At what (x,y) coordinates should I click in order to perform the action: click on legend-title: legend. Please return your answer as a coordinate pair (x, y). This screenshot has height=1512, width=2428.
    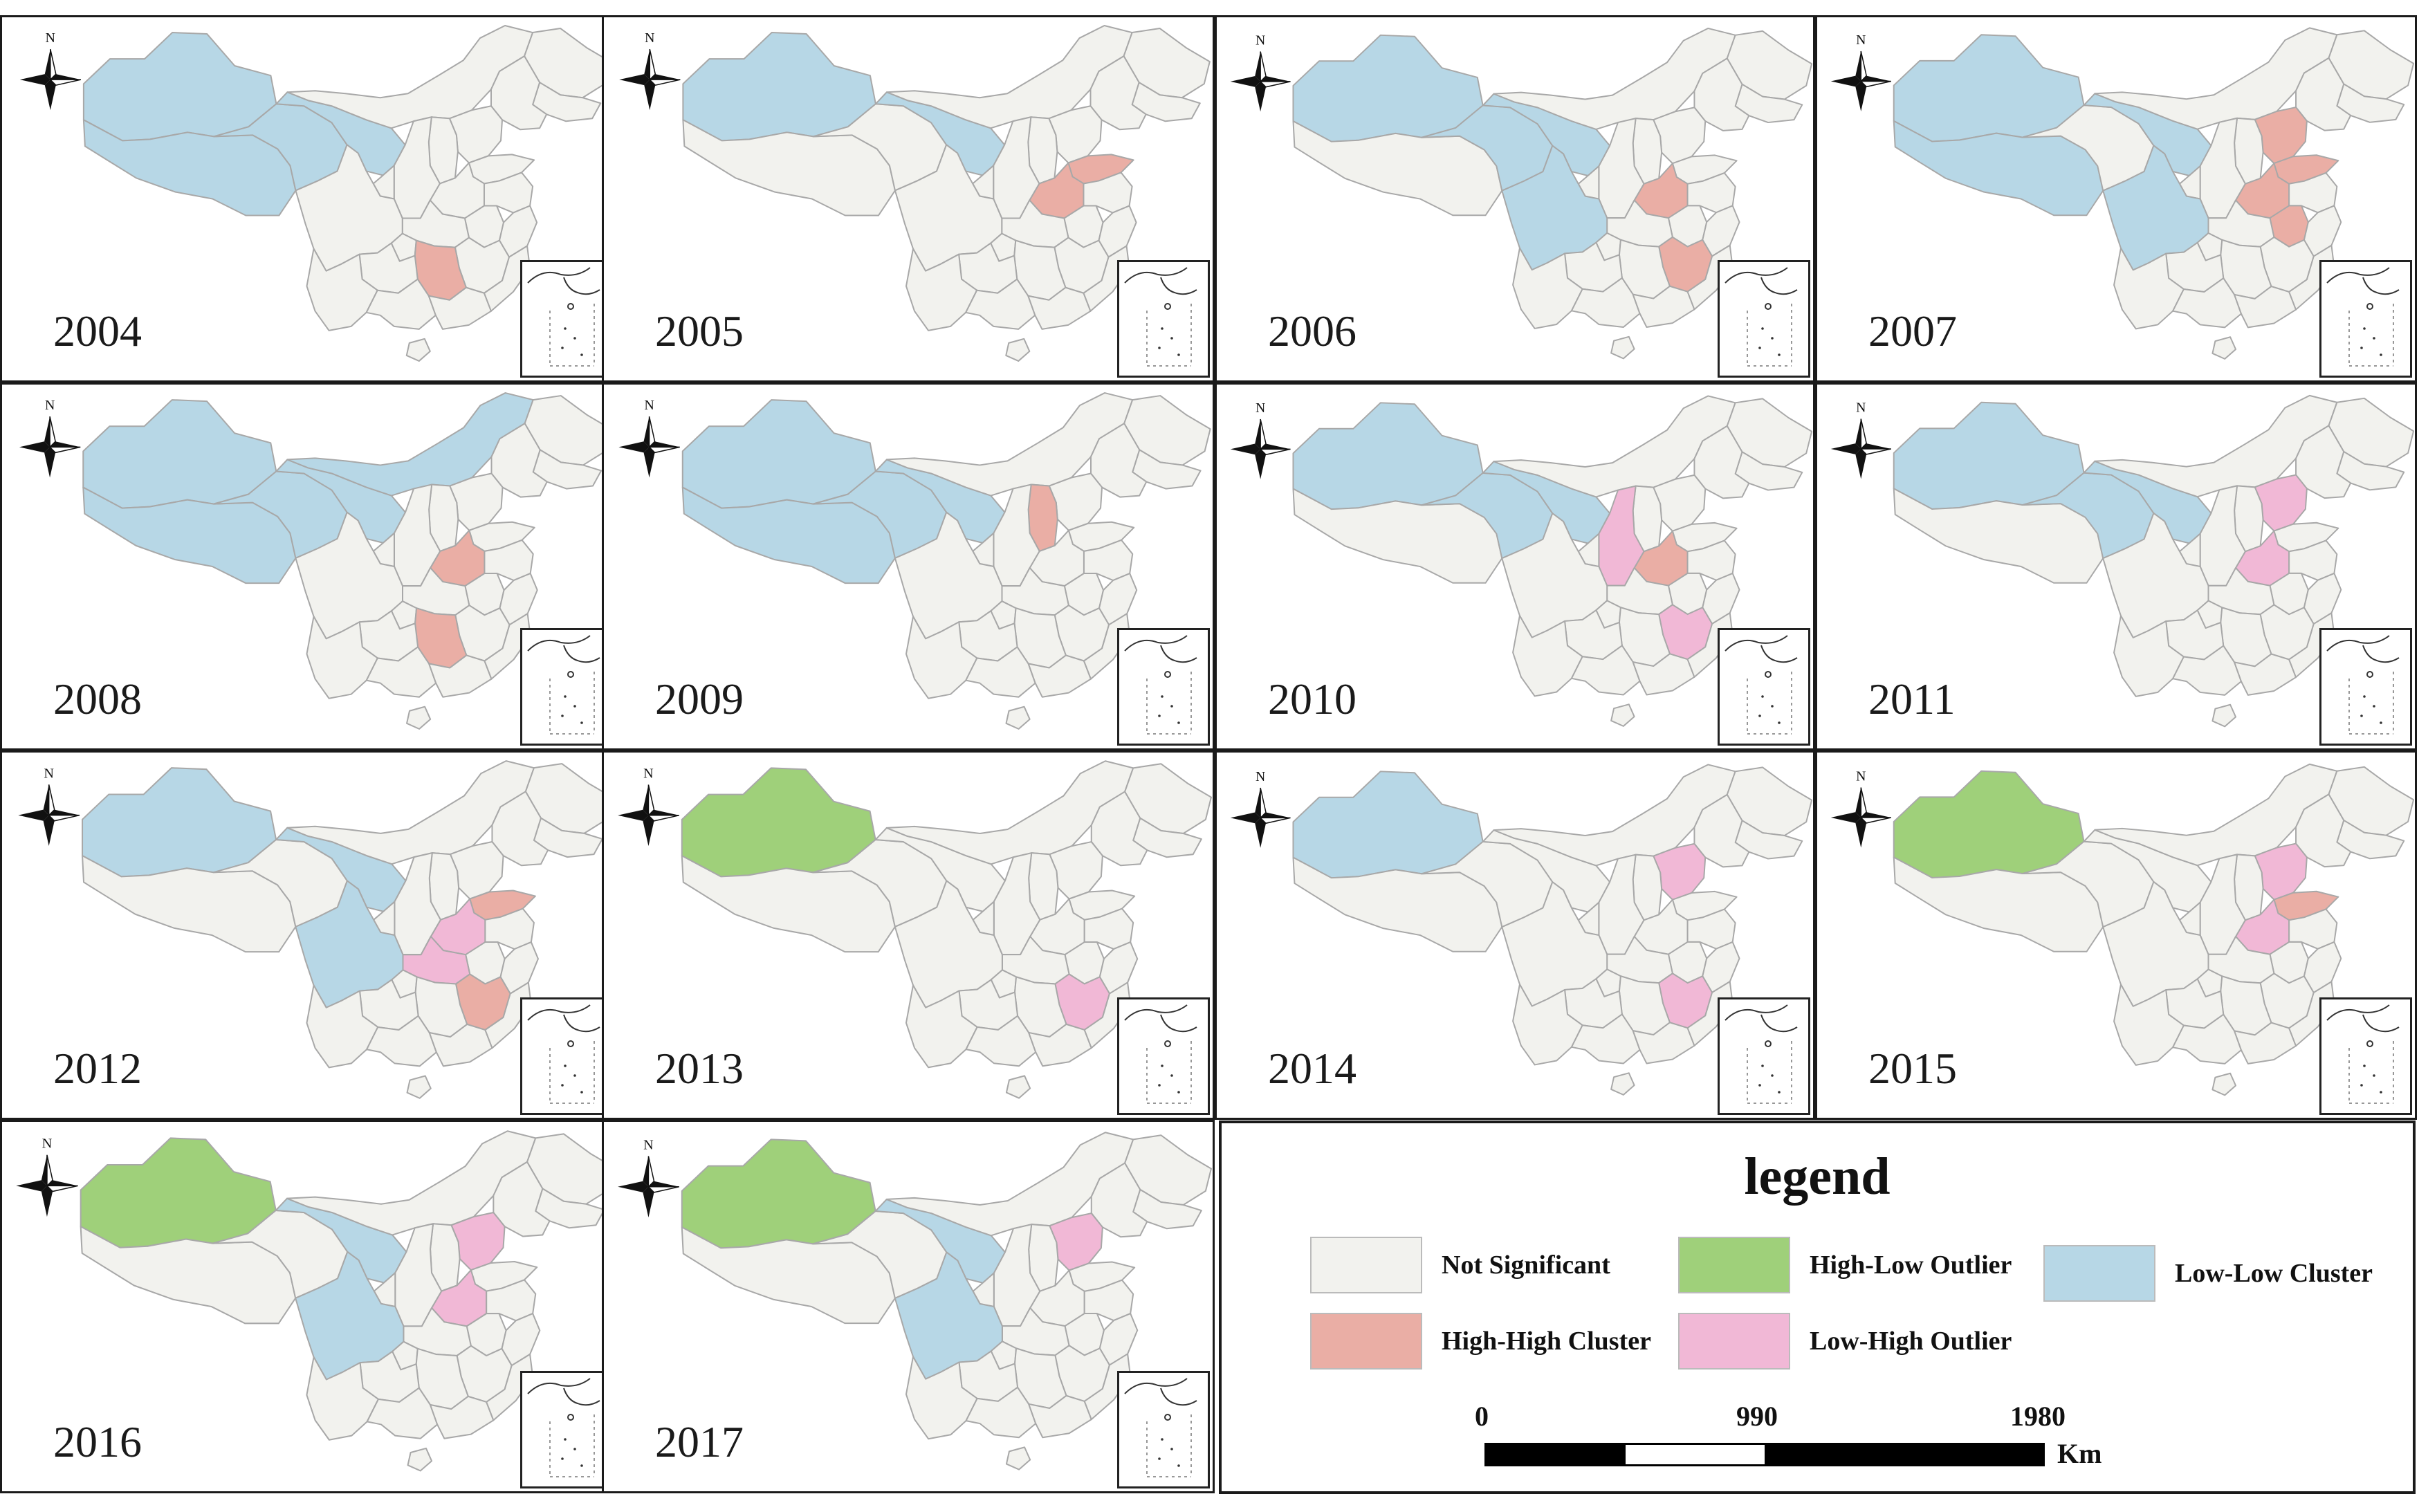
    Looking at the image, I should click on (1817, 1176).